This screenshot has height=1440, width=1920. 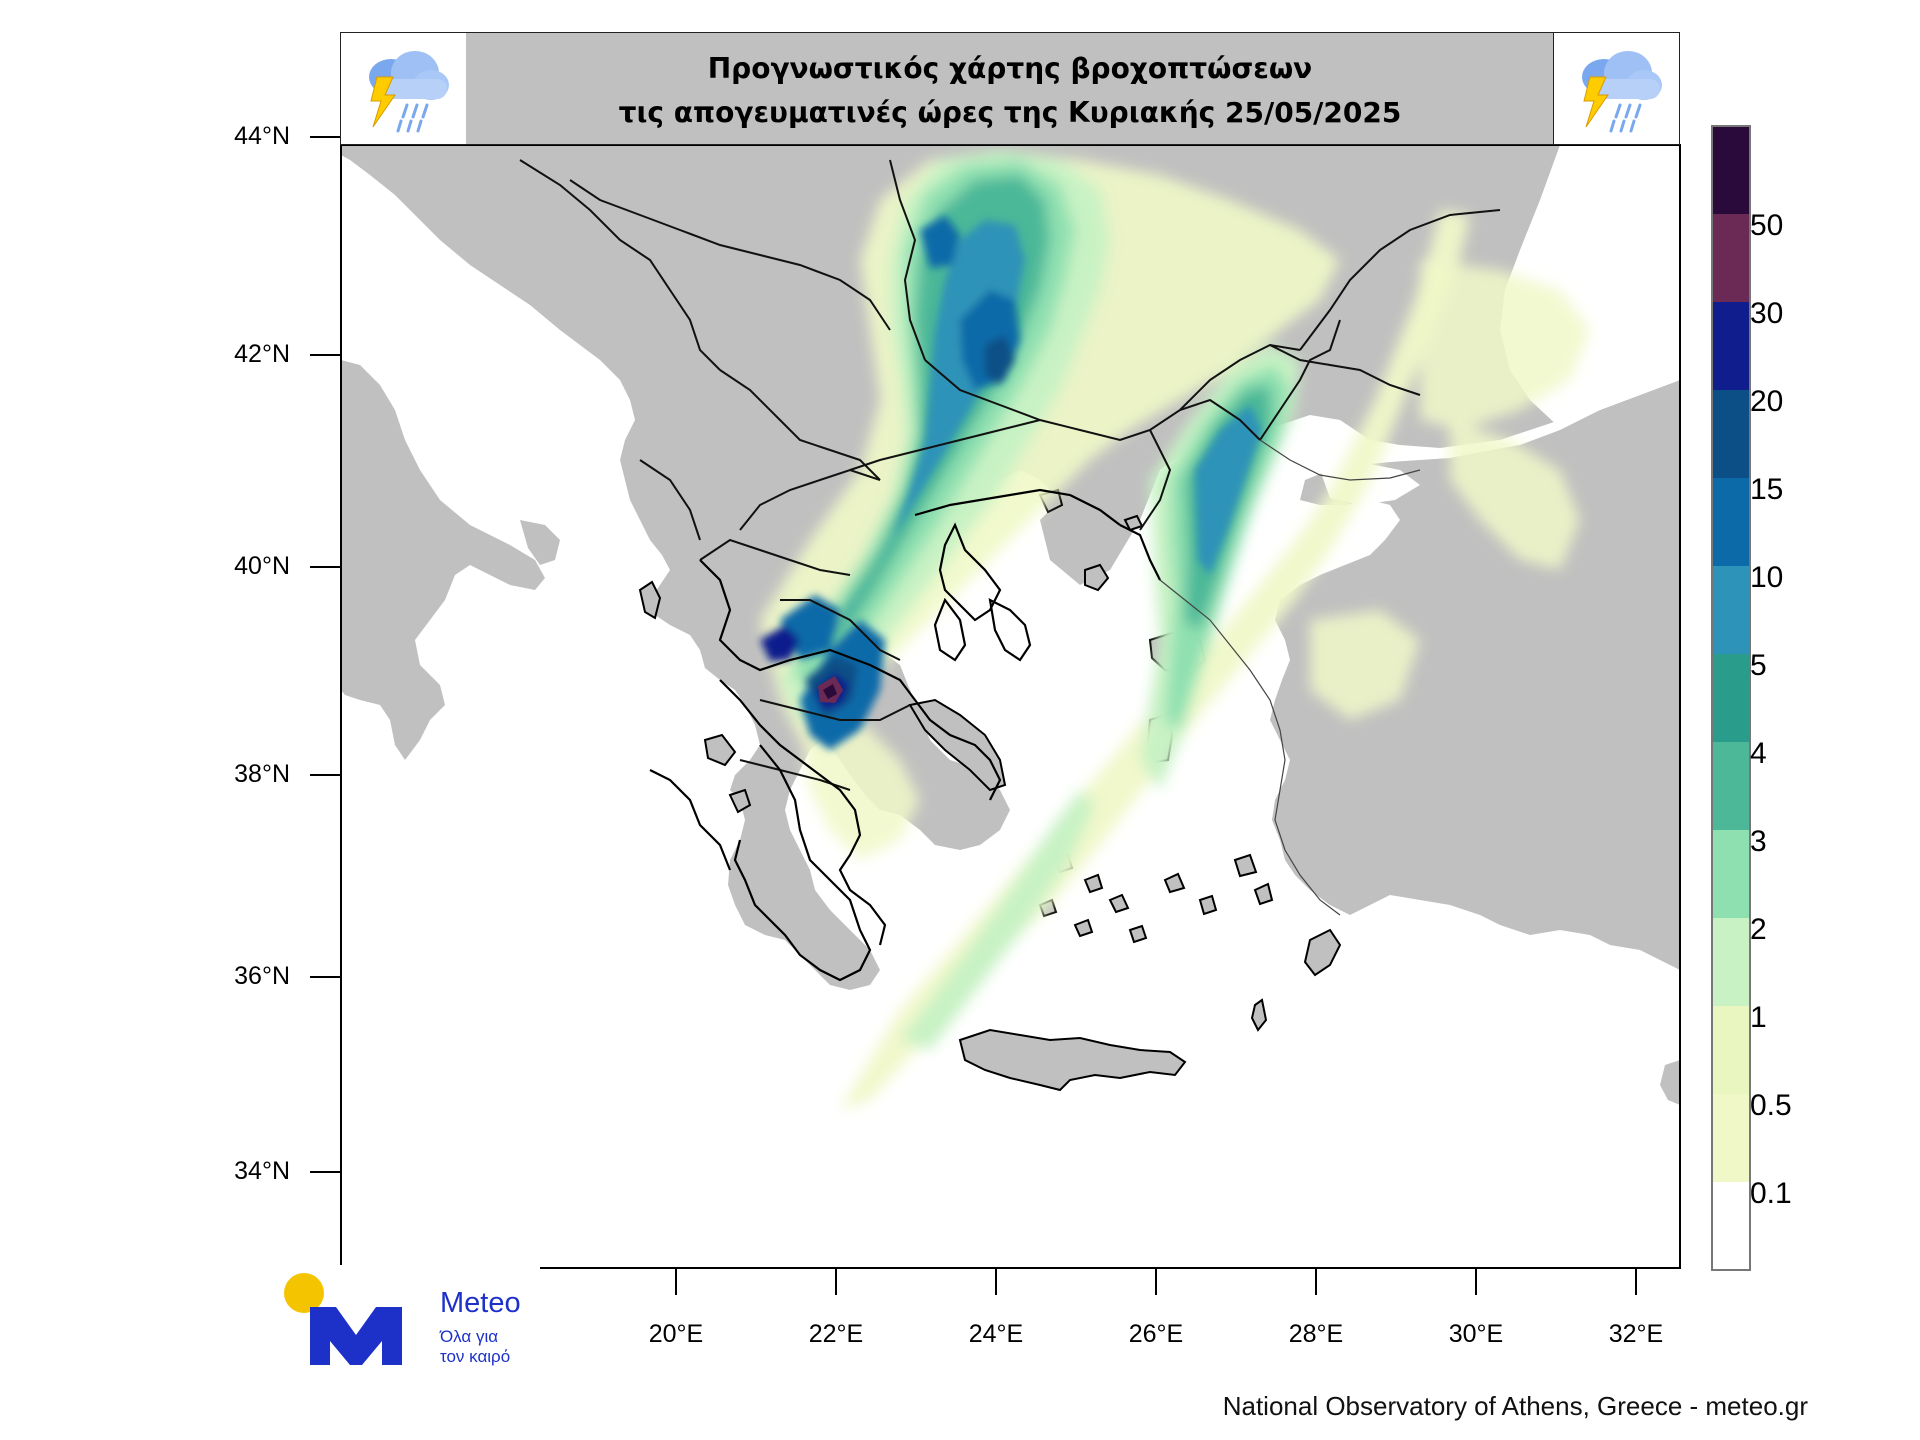 I want to click on italy-landmass, so click(x=443, y=560).